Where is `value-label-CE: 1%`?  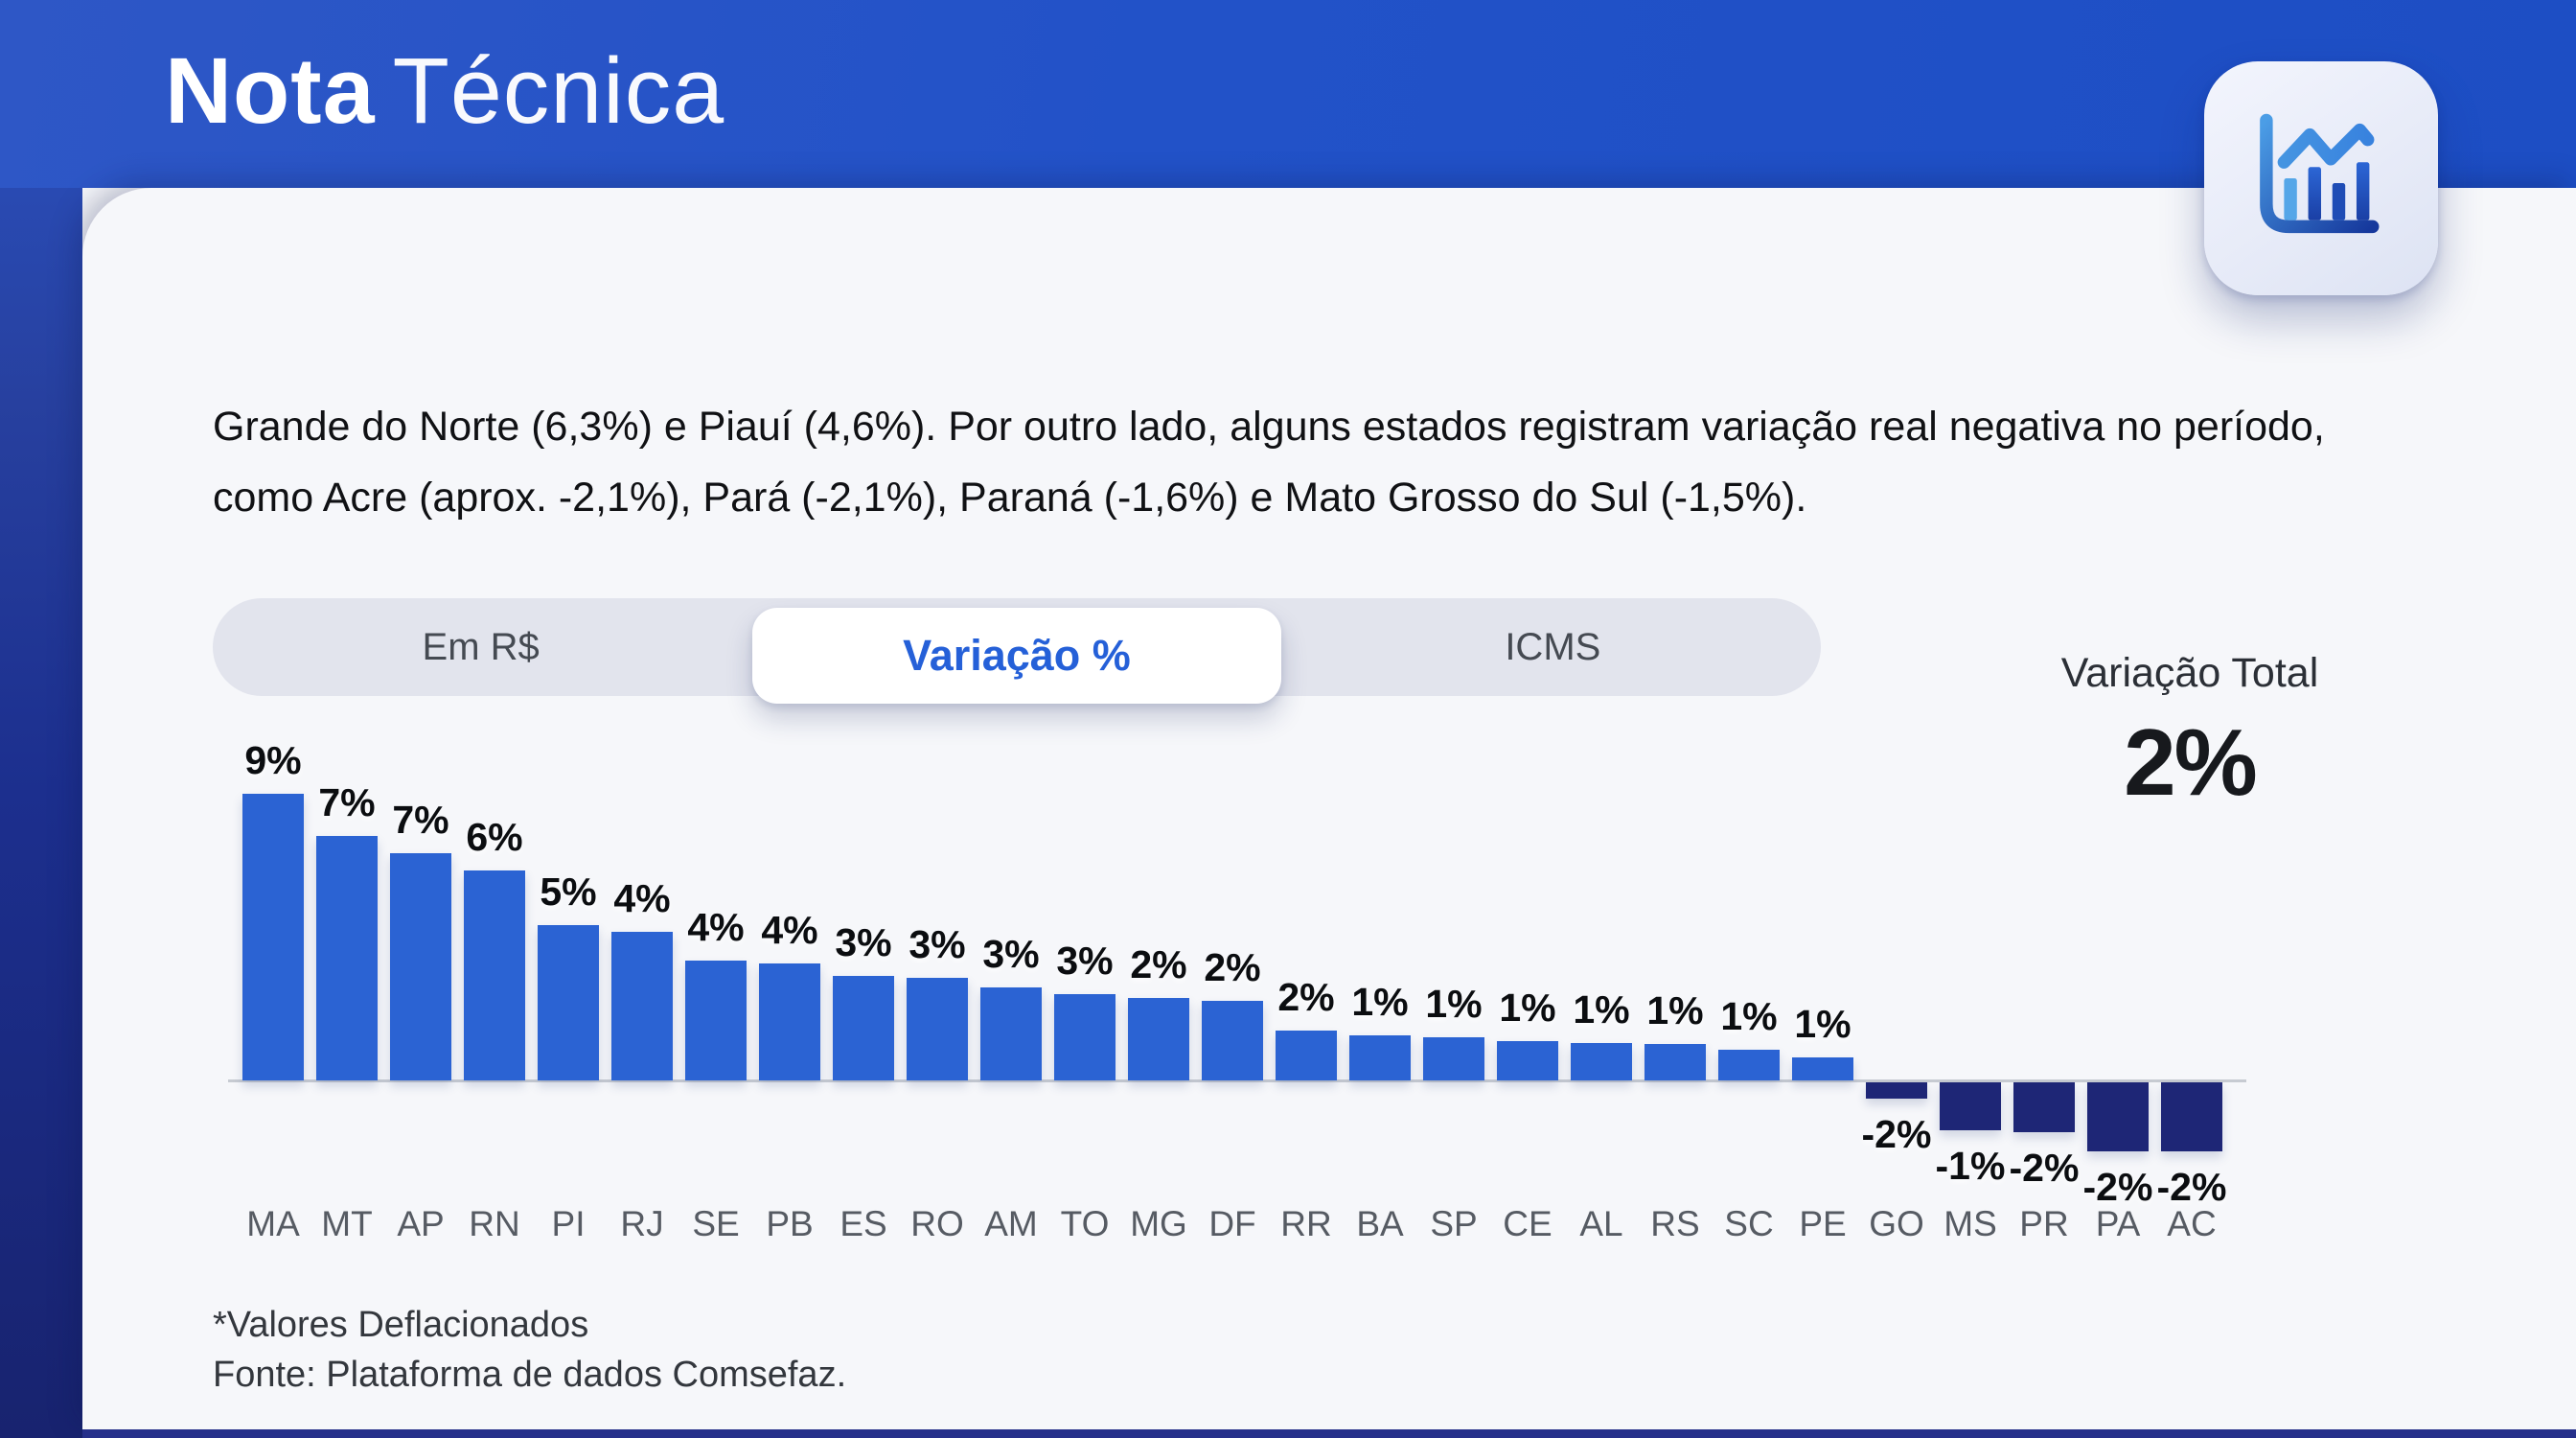
value-label-CE: 1% is located at coordinates (1527, 1008).